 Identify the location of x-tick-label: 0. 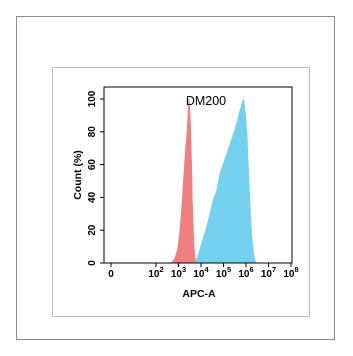
(111, 274).